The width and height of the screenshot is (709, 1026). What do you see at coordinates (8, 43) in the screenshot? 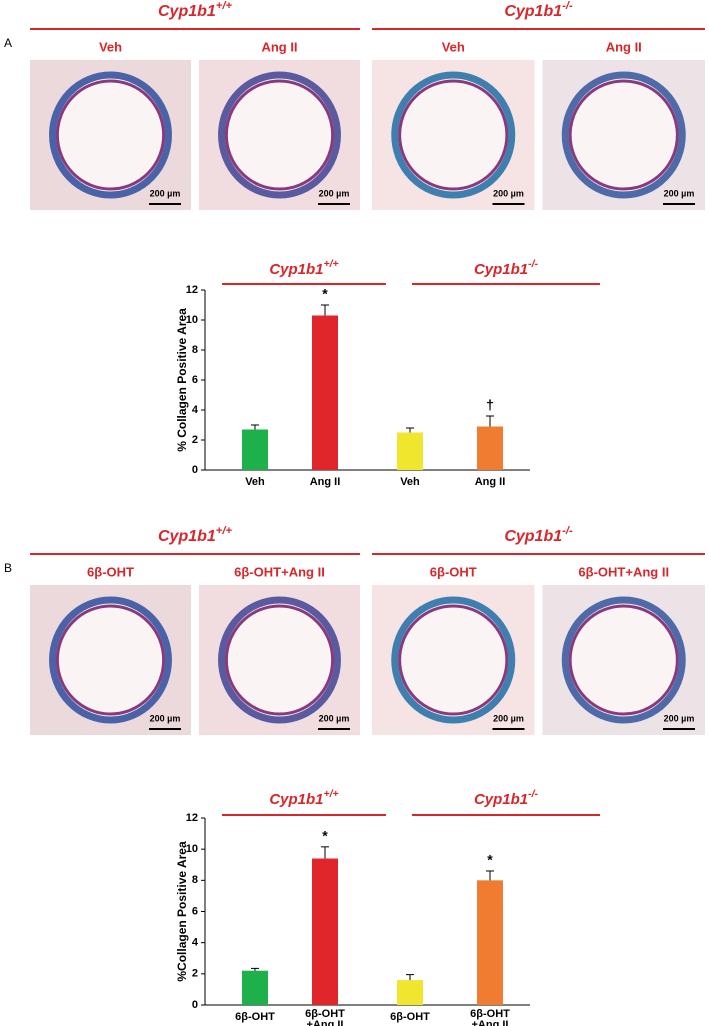
I see `panel-label: A` at bounding box center [8, 43].